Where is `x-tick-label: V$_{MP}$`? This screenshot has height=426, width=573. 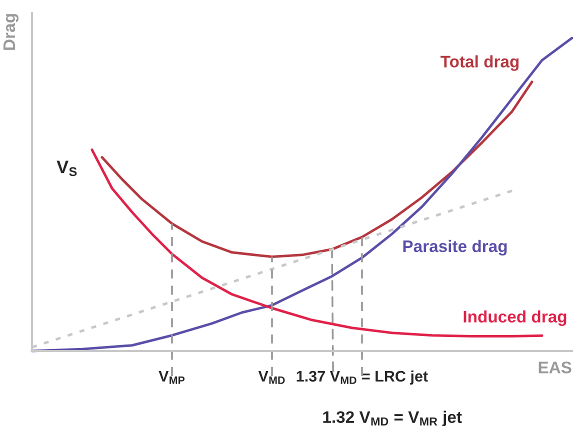
x-tick-label: V$_{MP}$ is located at coordinates (171, 377).